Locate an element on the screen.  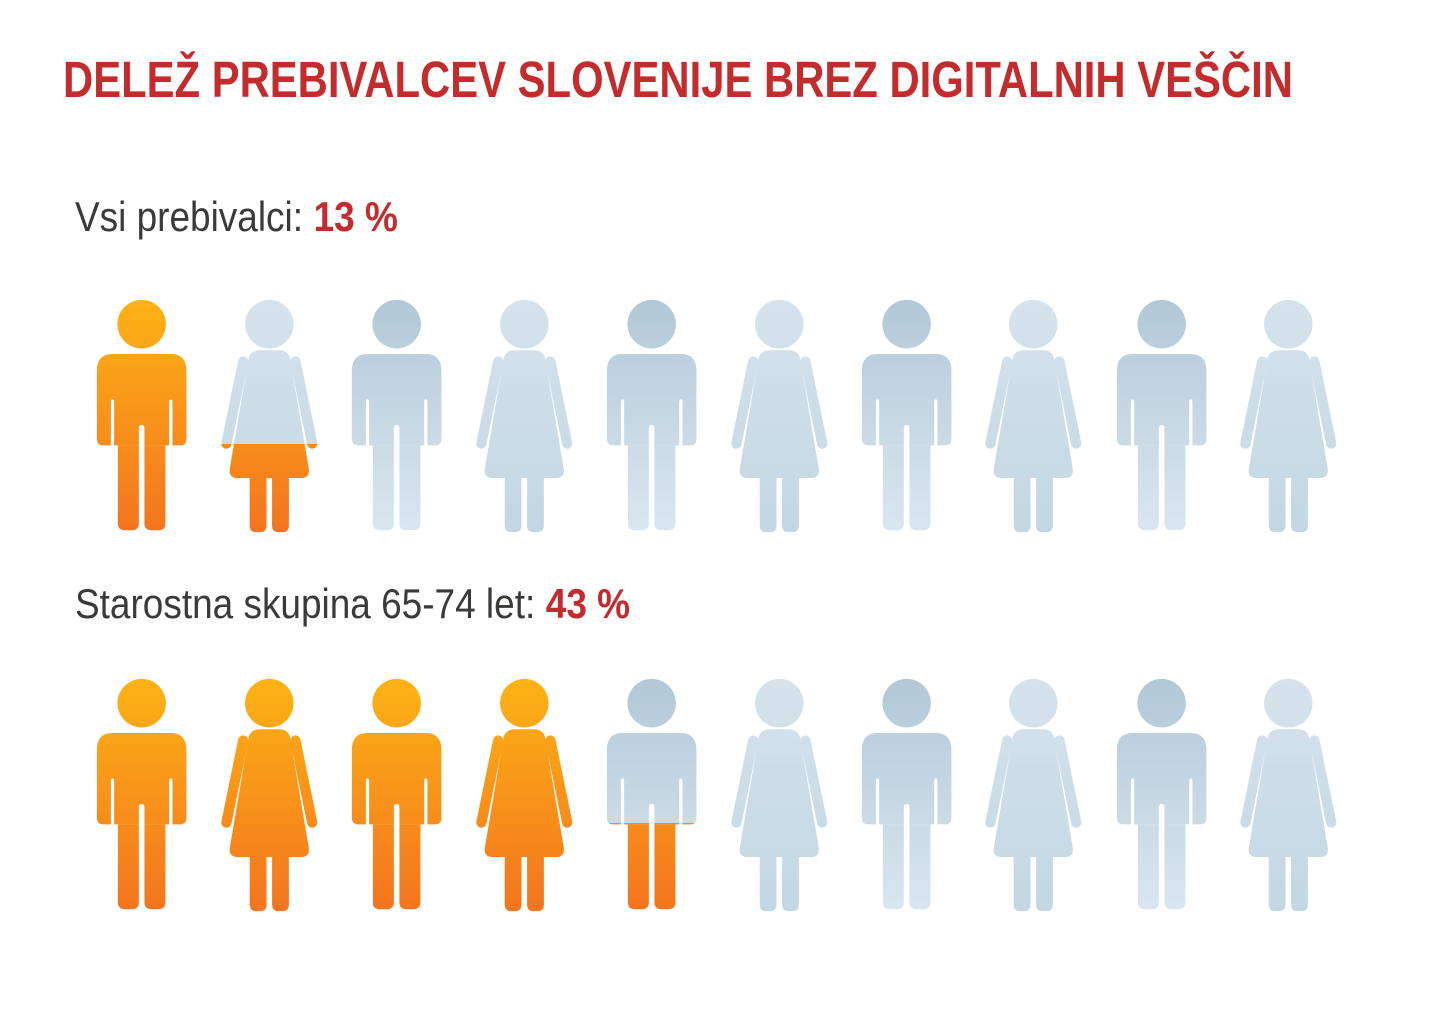
person-male-icon-partial is located at coordinates (651, 794).